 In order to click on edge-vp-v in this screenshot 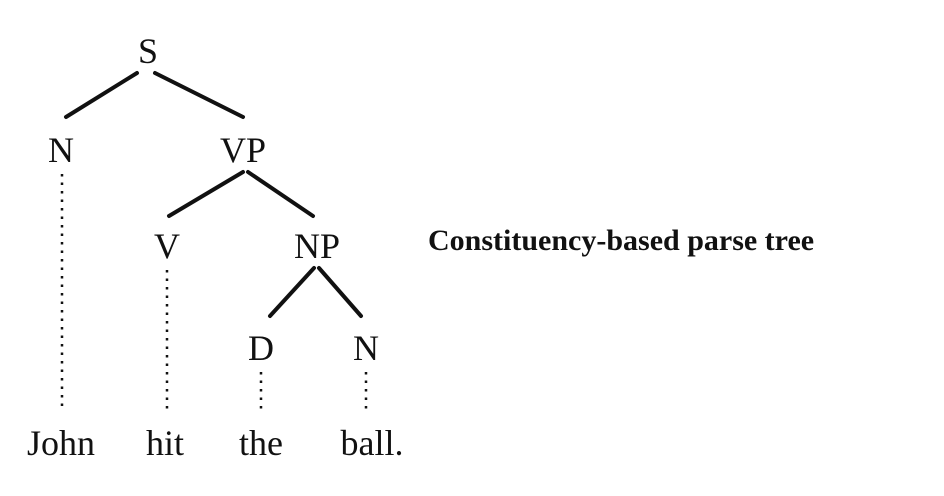, I will do `click(206, 194)`.